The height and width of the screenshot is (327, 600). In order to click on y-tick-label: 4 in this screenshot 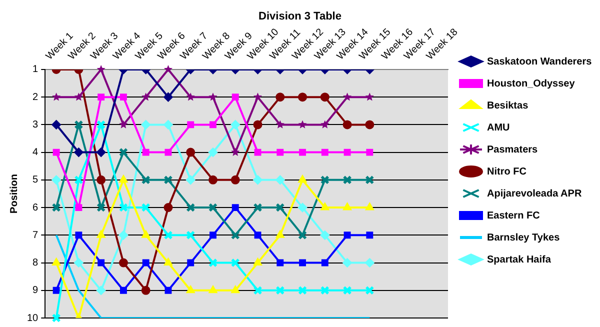, I will do `click(35, 152)`.